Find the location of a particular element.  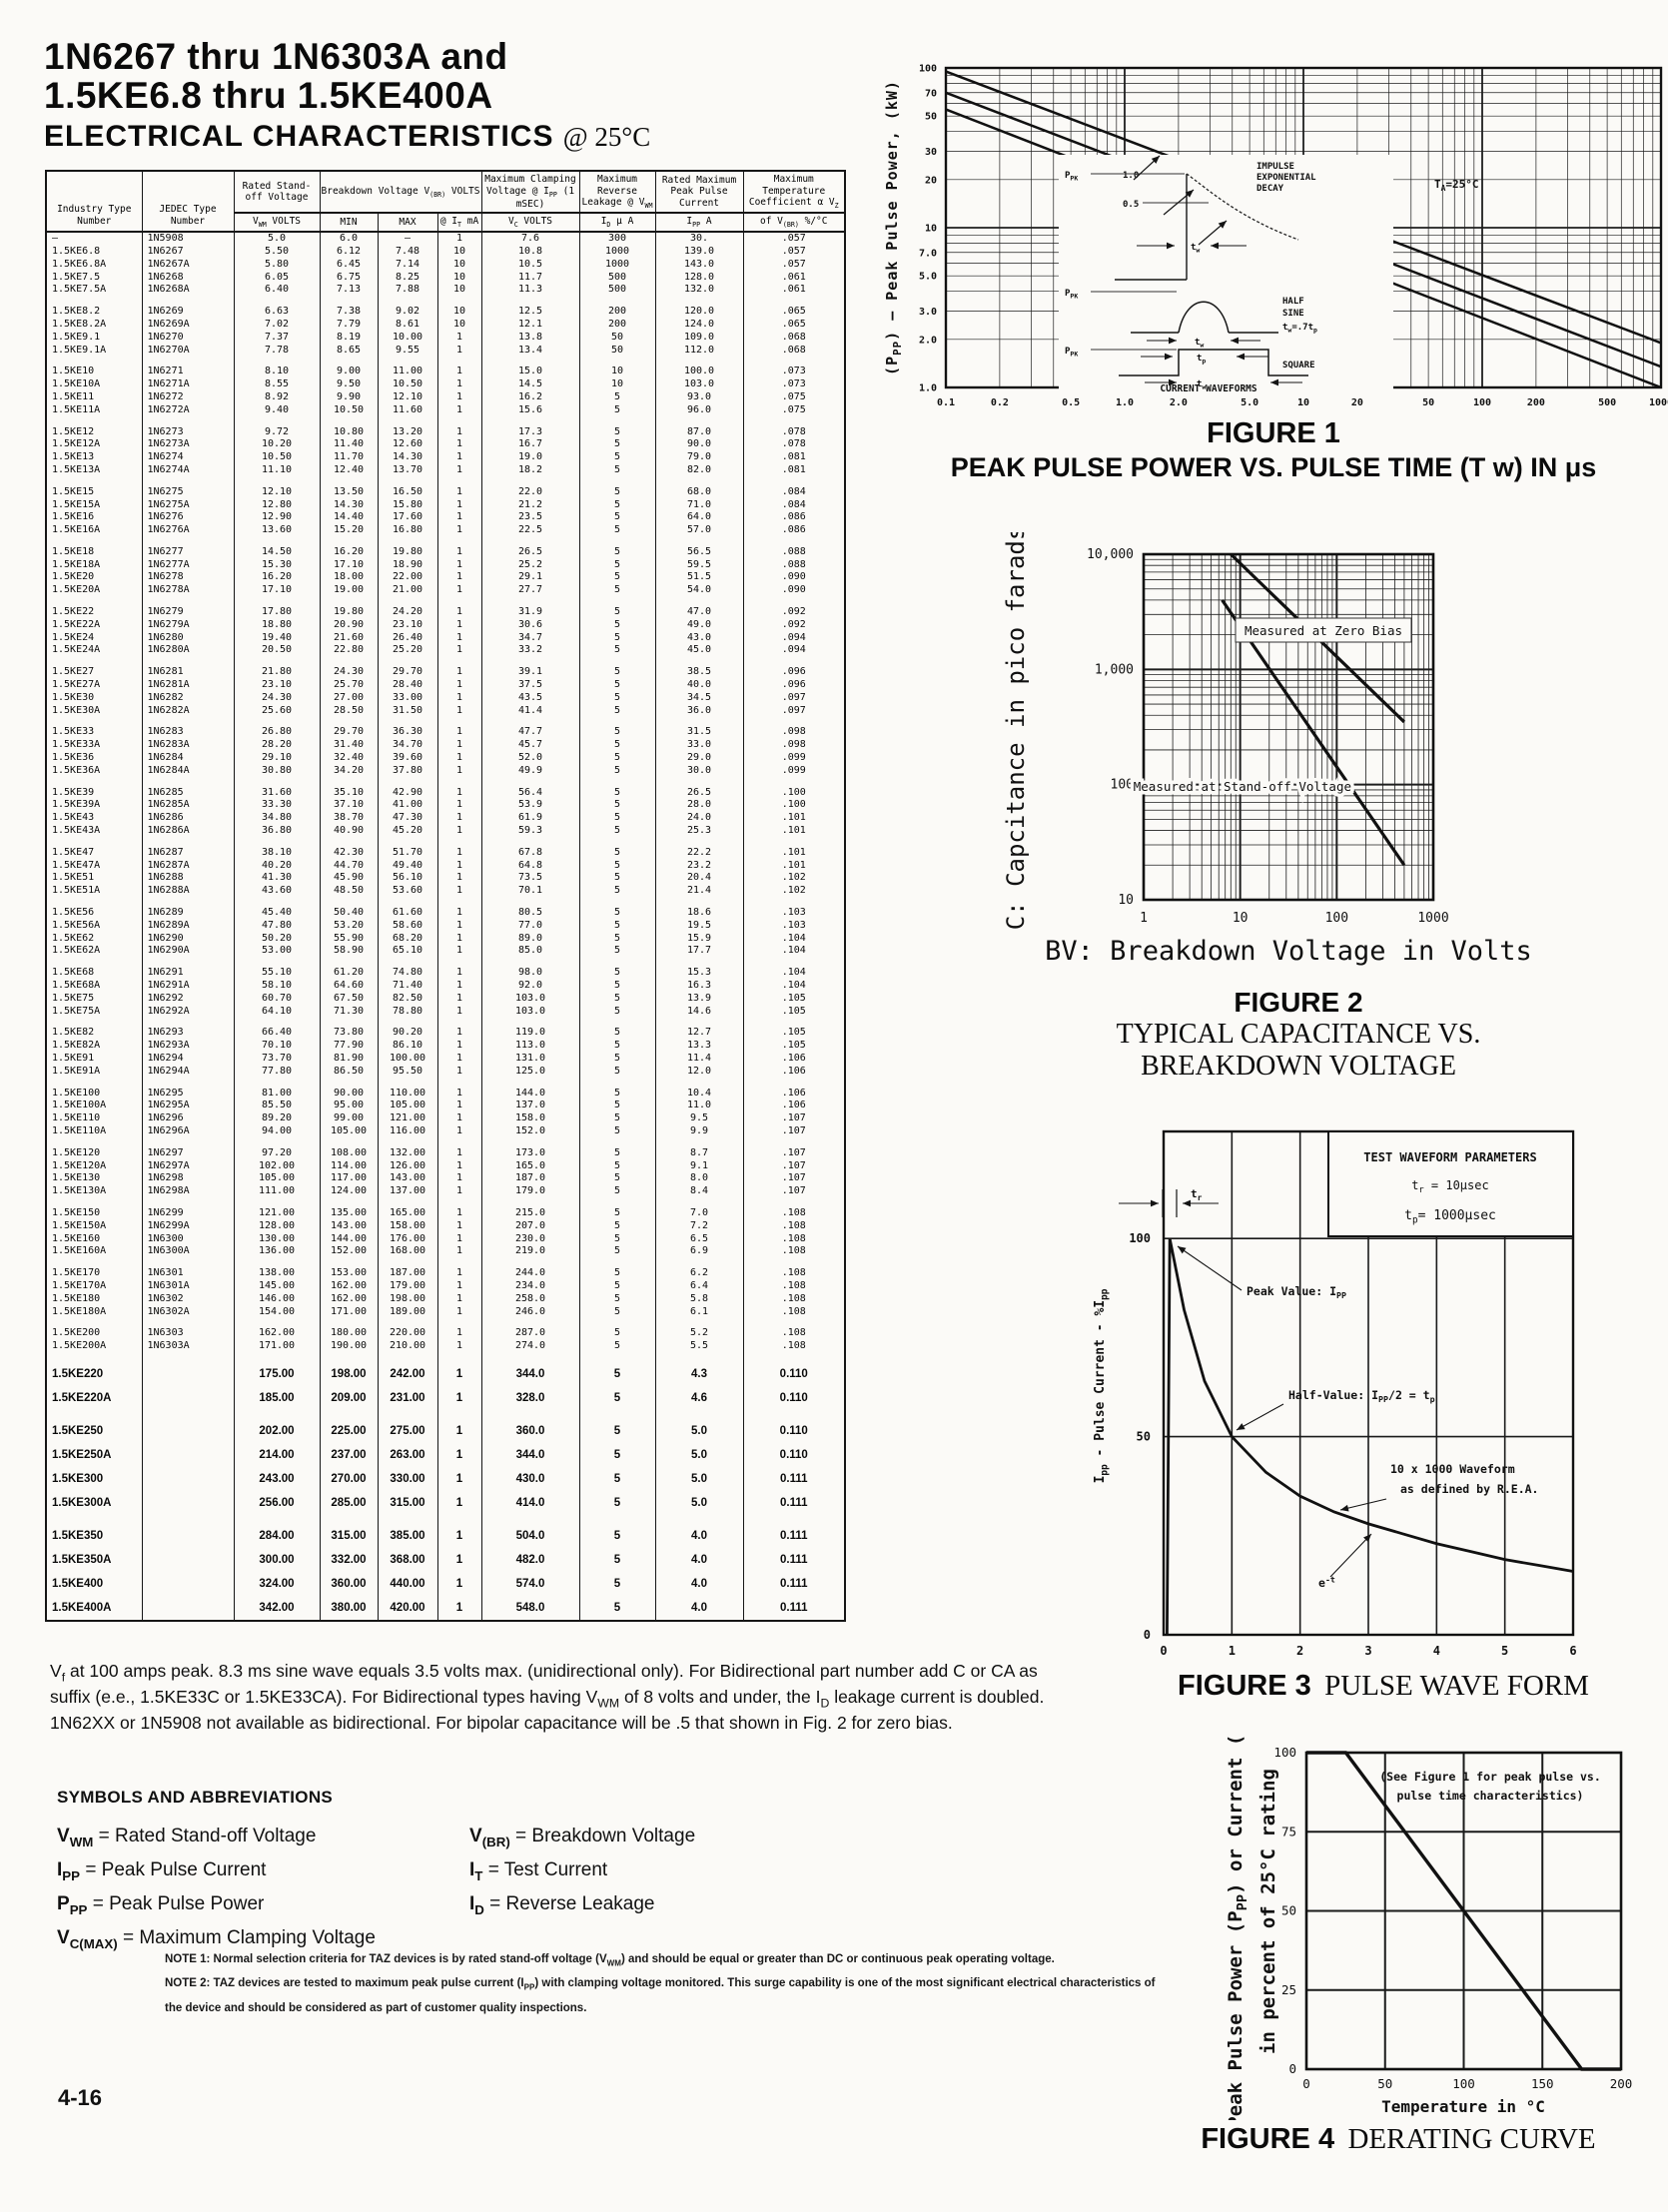

data-cell: 1N6295A is located at coordinates (187, 1106).